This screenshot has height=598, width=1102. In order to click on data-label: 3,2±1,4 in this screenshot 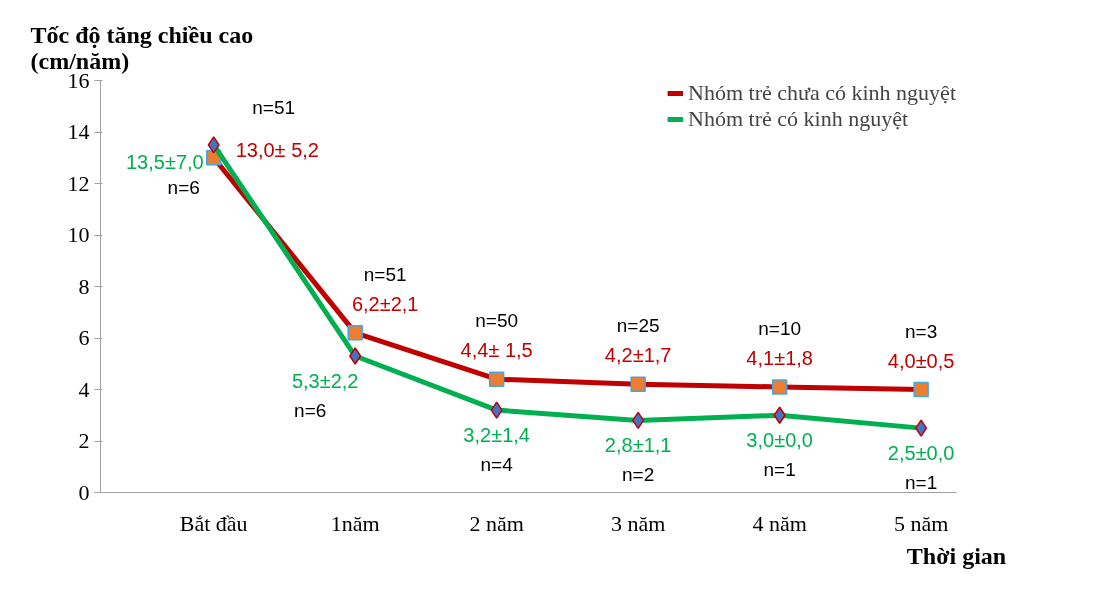, I will do `click(496, 435)`.